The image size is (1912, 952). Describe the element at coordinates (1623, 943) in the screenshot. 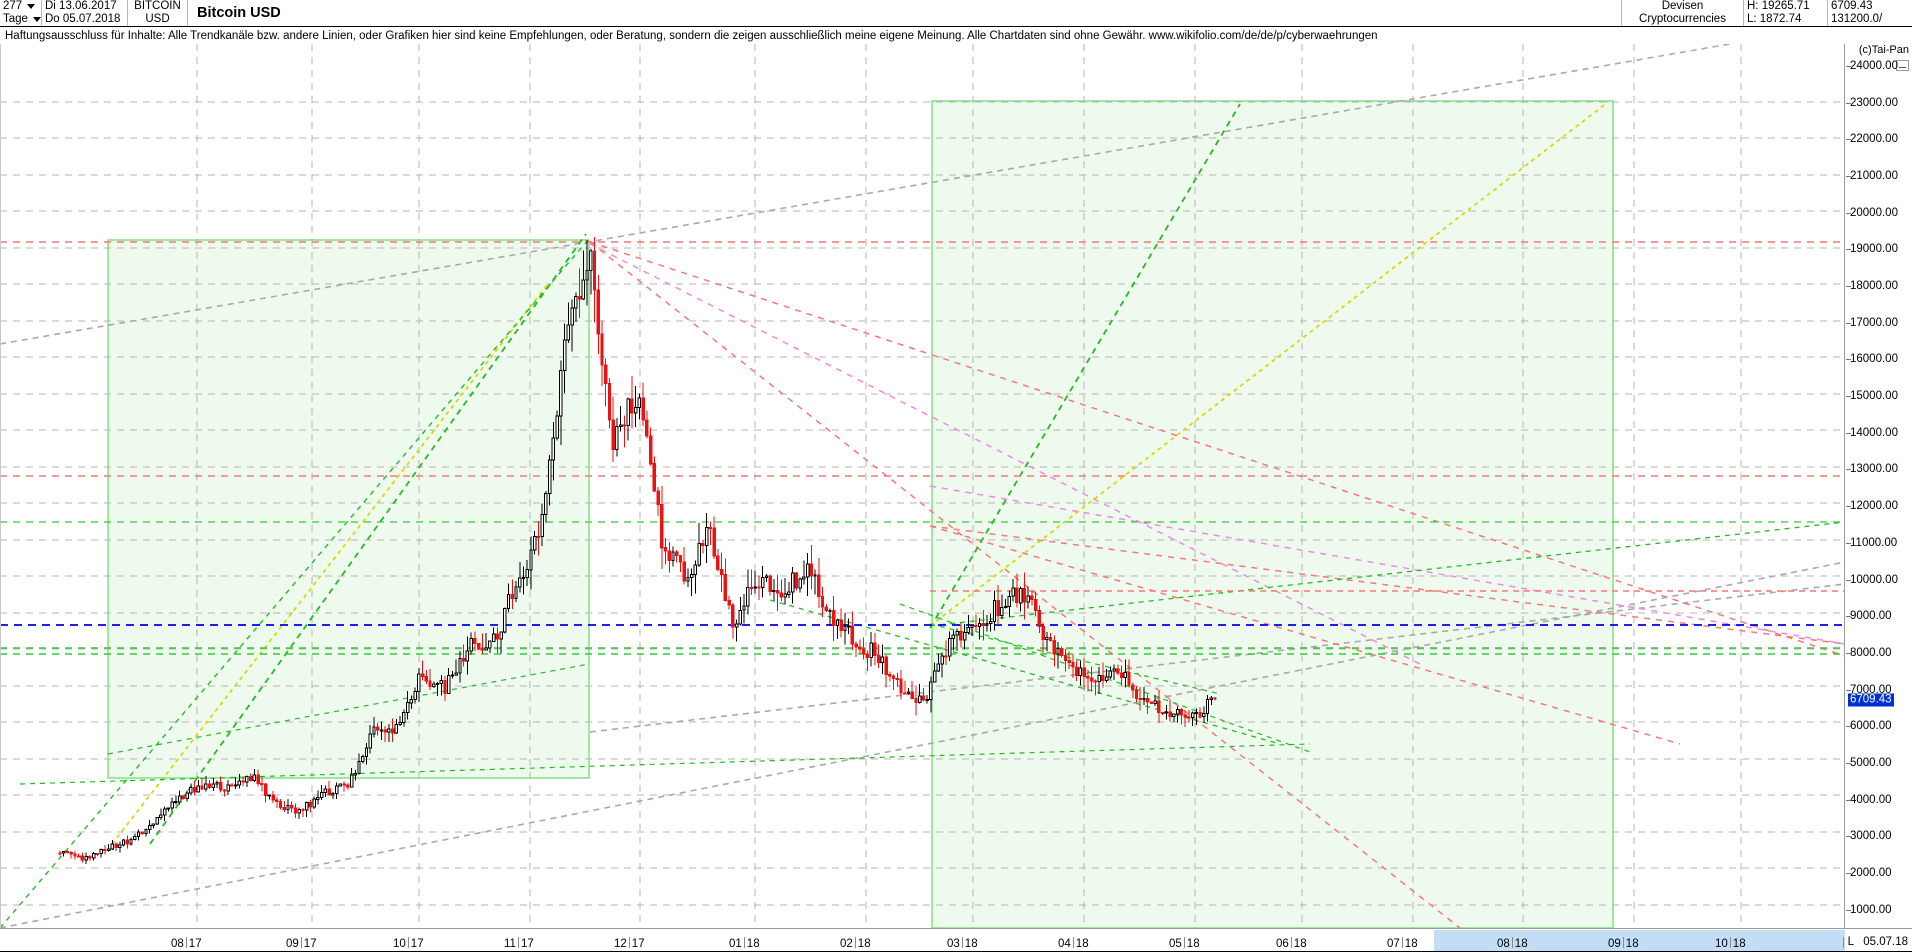

I see `time-axis-label: 09 18` at that location.